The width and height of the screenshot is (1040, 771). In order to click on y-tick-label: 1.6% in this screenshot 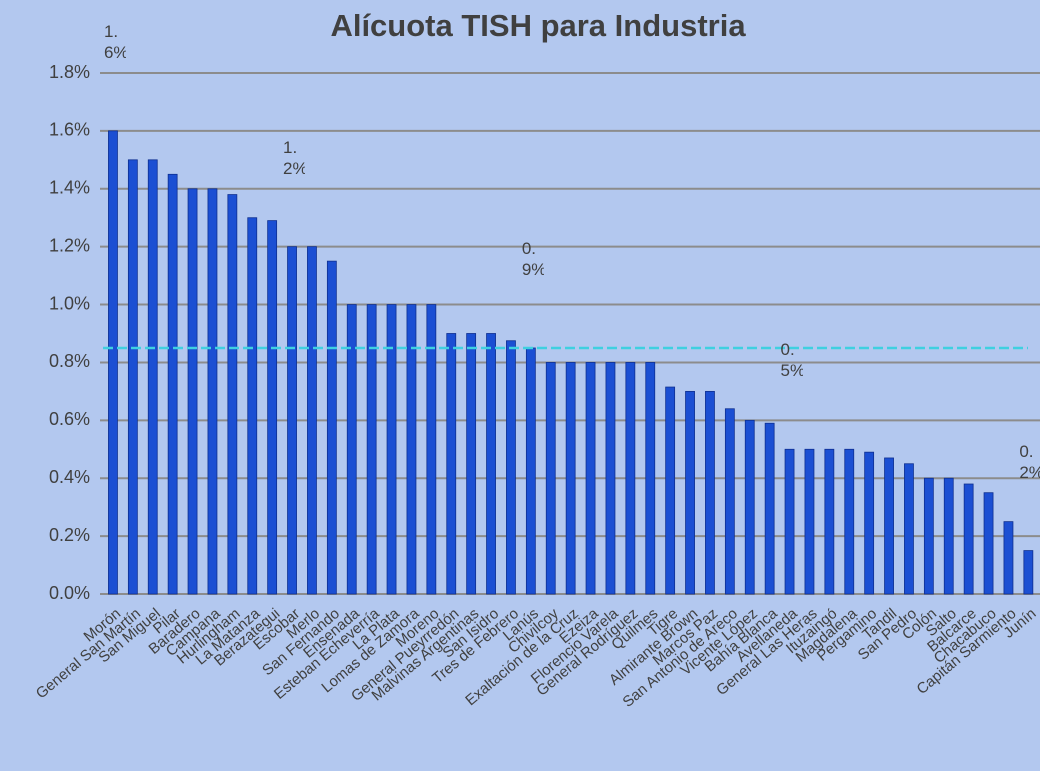, I will do `click(69, 130)`.